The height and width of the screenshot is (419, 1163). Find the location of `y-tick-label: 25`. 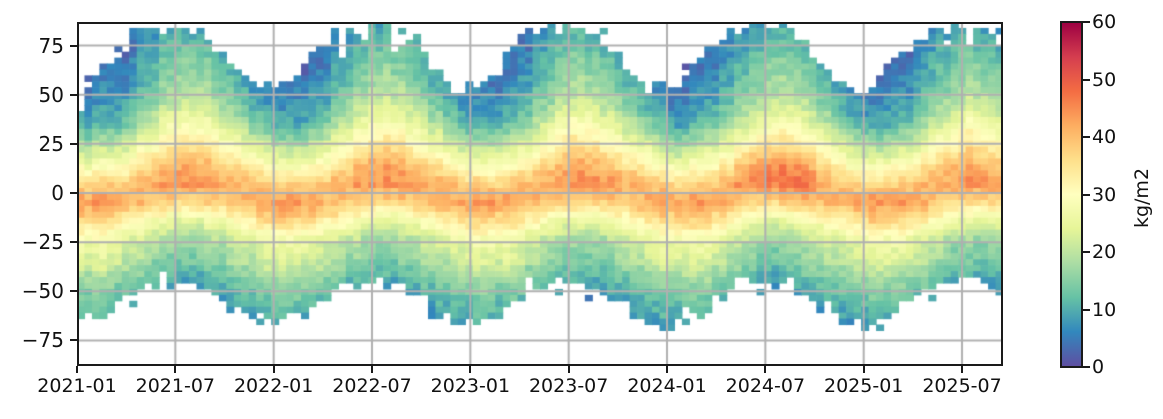

y-tick-label: 25 is located at coordinates (51, 143).